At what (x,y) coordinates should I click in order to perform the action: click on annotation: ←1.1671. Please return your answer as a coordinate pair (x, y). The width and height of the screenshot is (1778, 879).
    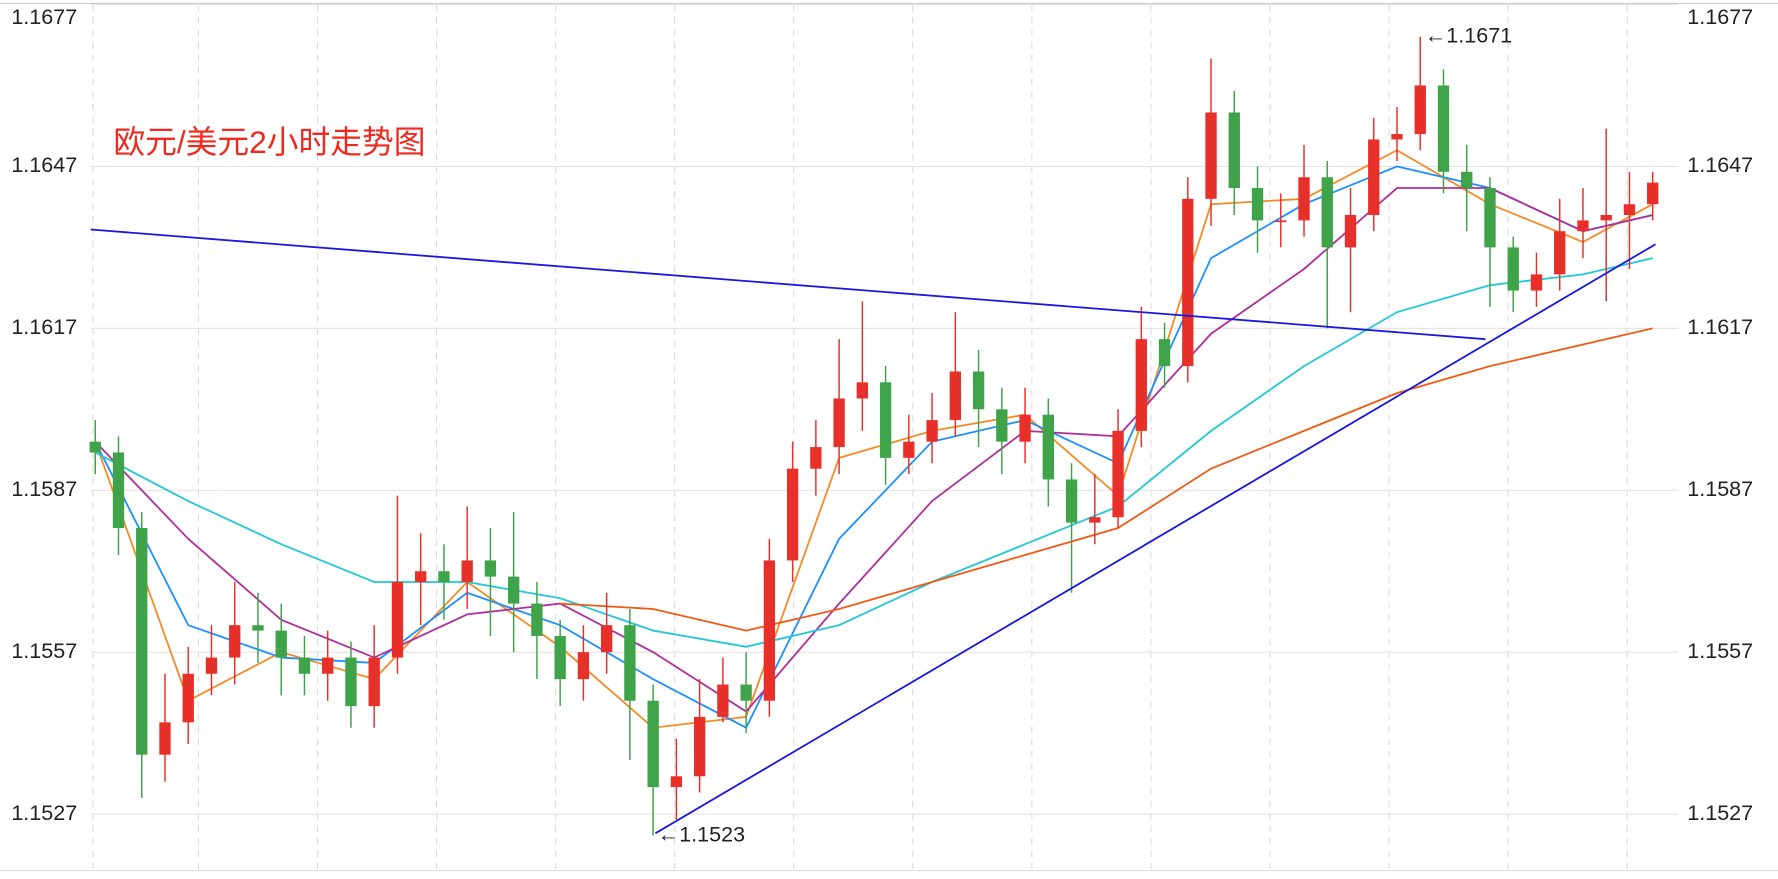
    Looking at the image, I should click on (1468, 36).